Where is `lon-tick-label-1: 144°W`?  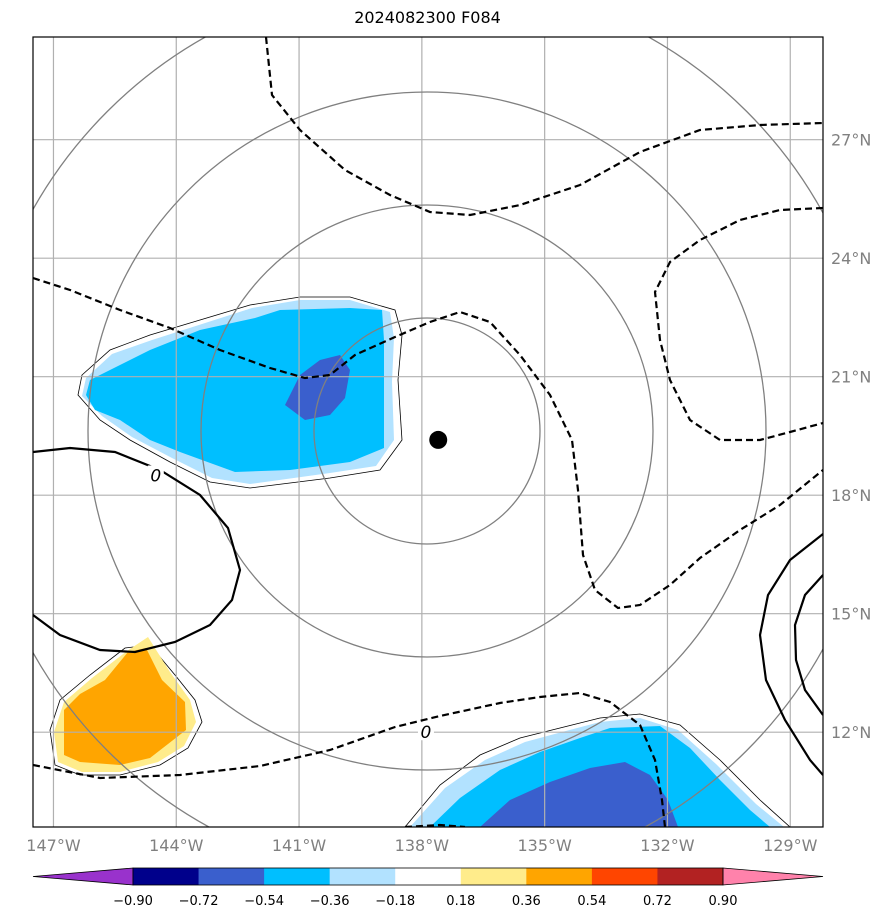
lon-tick-label-1: 144°W is located at coordinates (176, 845).